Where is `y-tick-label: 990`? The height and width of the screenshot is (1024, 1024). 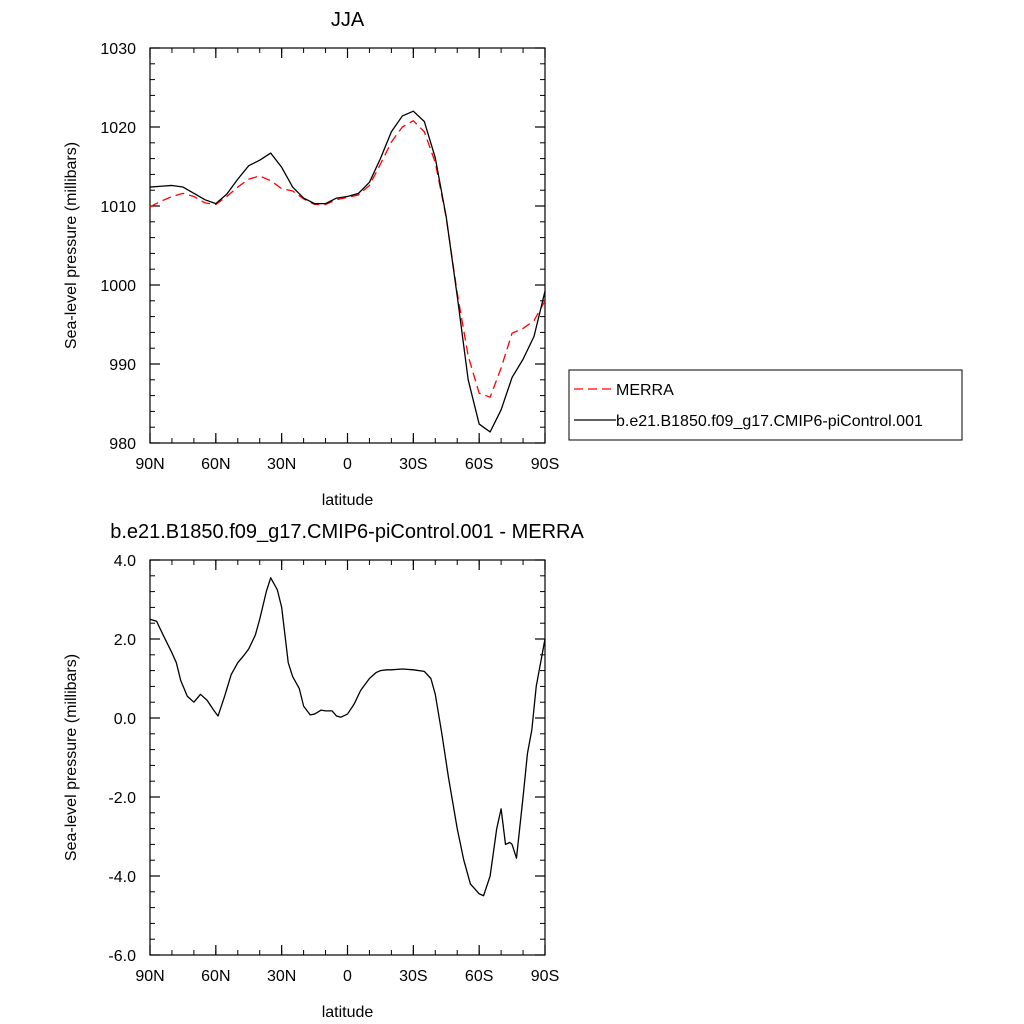
y-tick-label: 990 is located at coordinates (122, 365).